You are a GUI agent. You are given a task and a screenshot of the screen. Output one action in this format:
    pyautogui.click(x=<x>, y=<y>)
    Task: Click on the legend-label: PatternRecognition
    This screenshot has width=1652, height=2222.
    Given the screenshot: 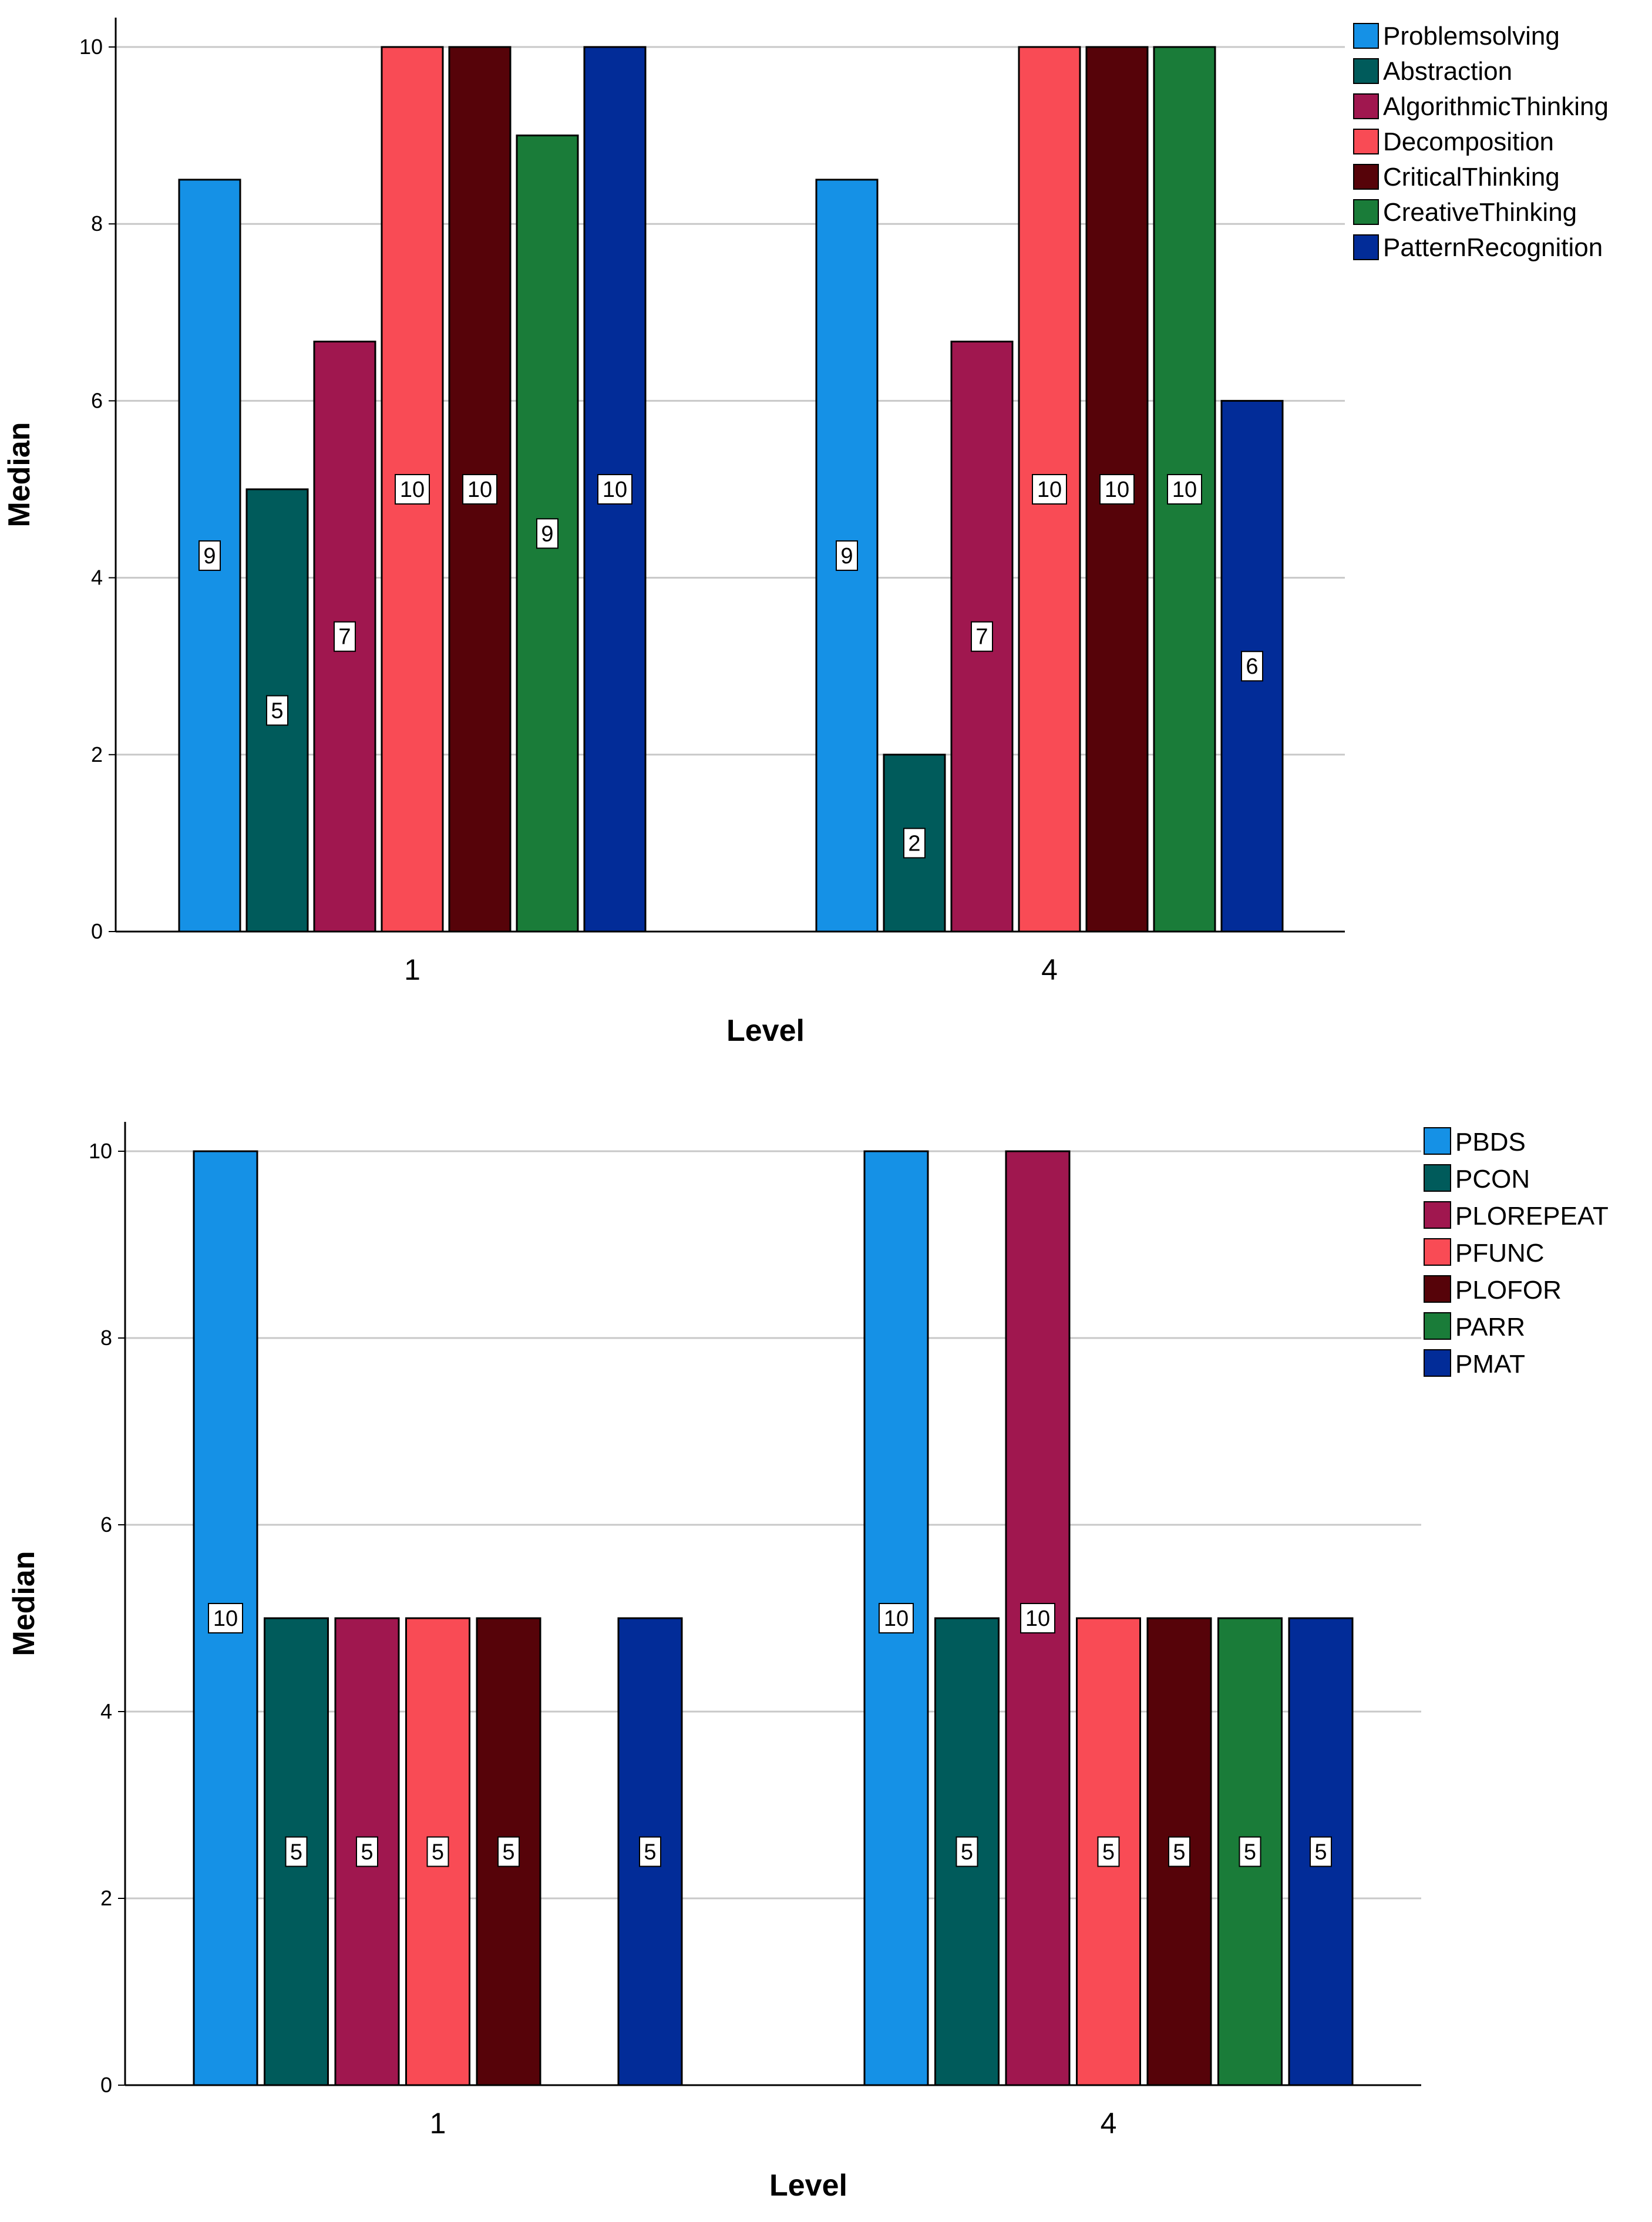 What is the action you would take?
    pyautogui.click(x=1493, y=247)
    